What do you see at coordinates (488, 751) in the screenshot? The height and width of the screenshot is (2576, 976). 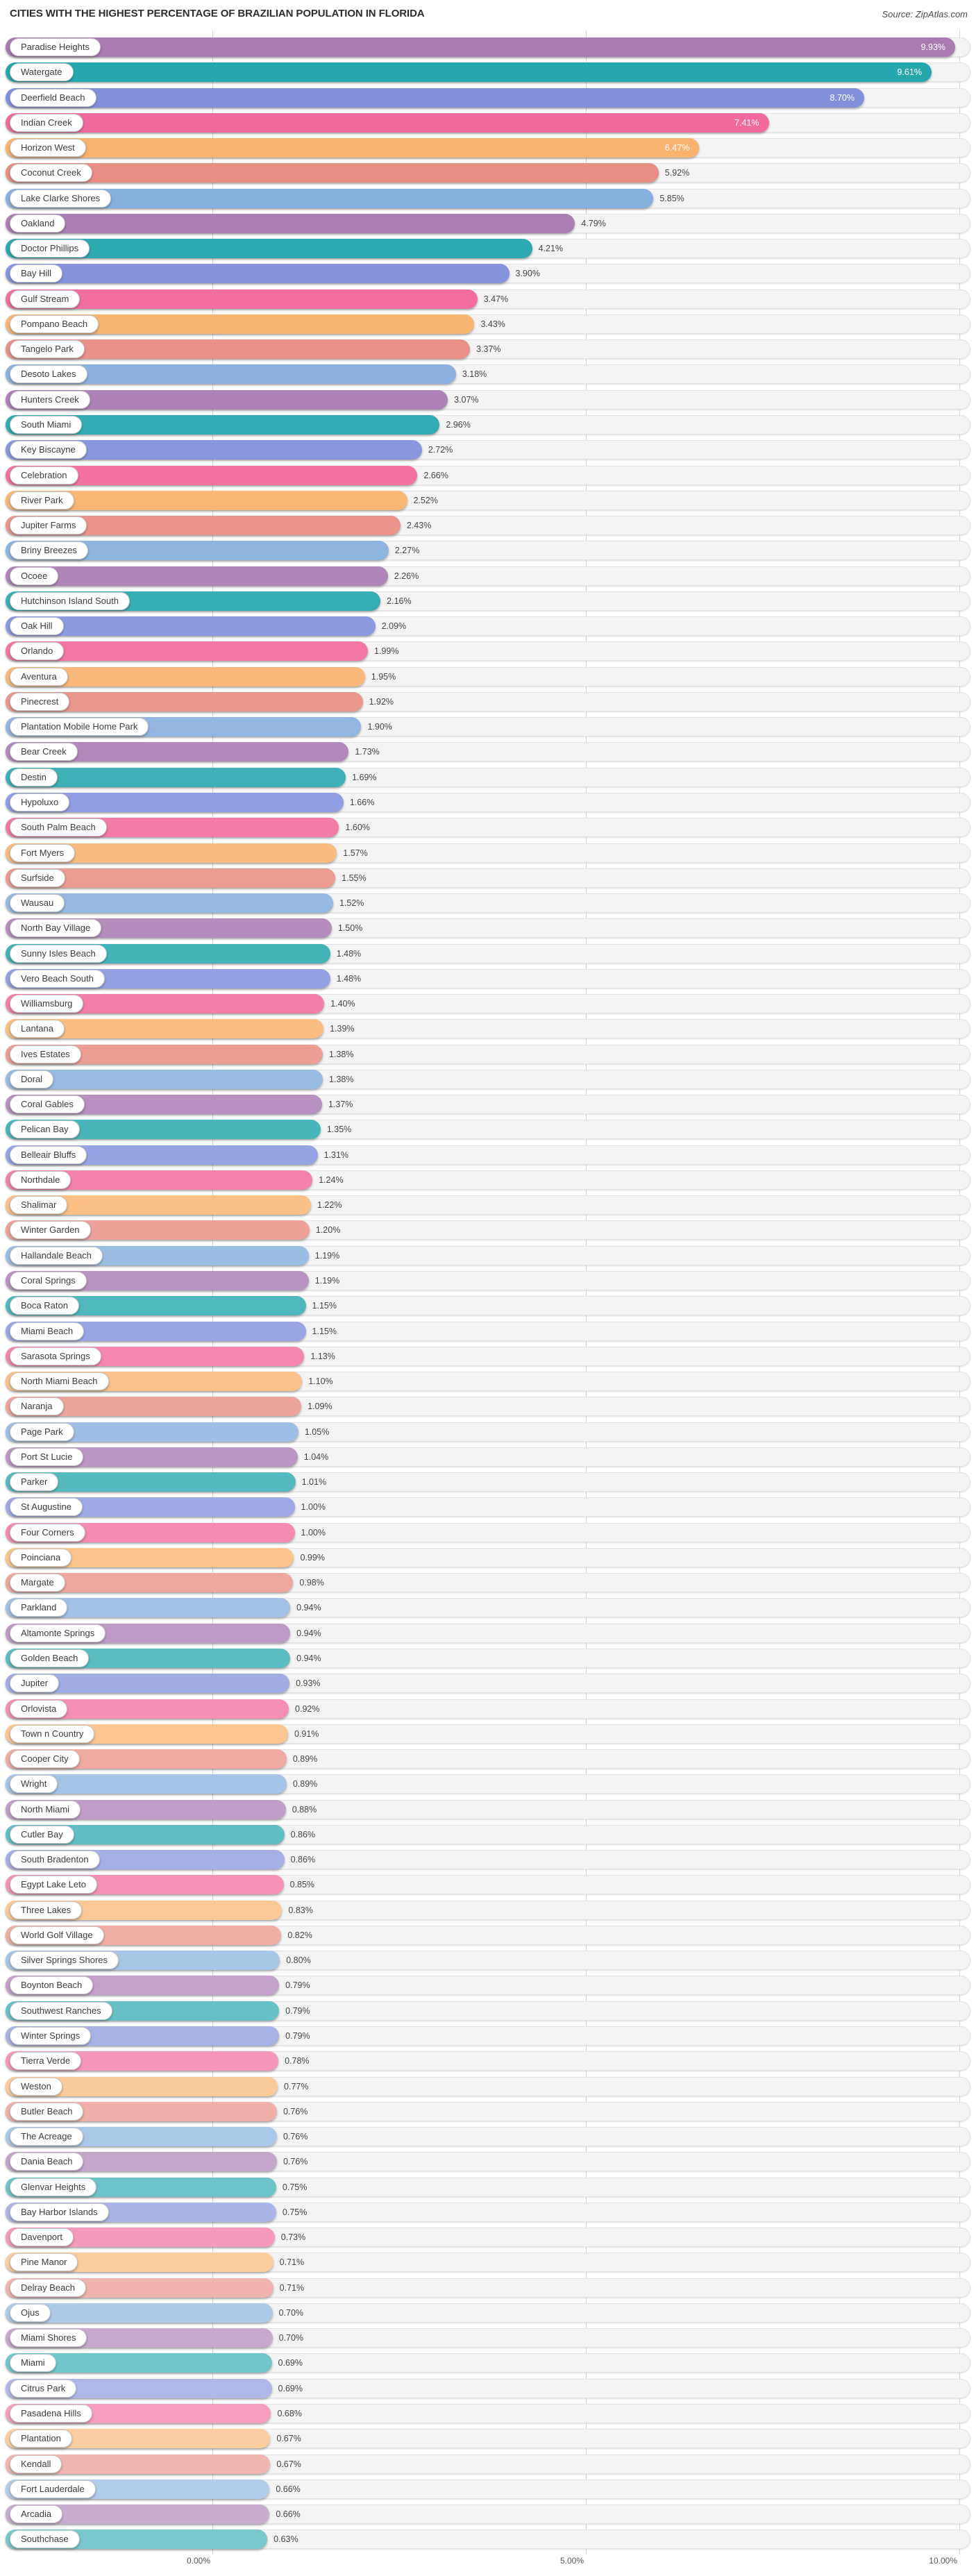 I see `bar-row: Bear Creek 1.73%` at bounding box center [488, 751].